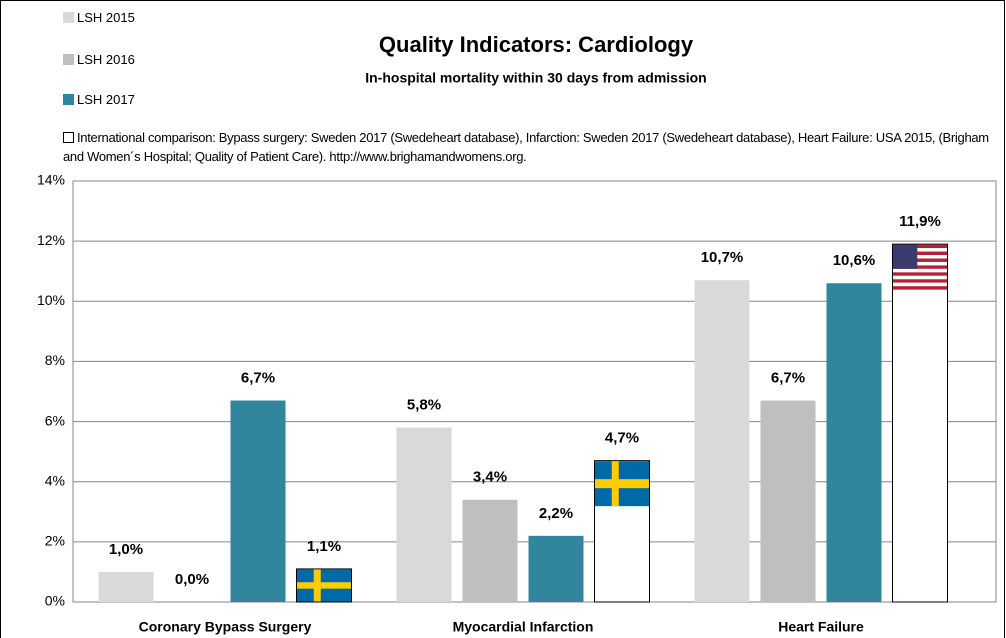  What do you see at coordinates (424, 405) in the screenshot?
I see `value-label: 5,8%` at bounding box center [424, 405].